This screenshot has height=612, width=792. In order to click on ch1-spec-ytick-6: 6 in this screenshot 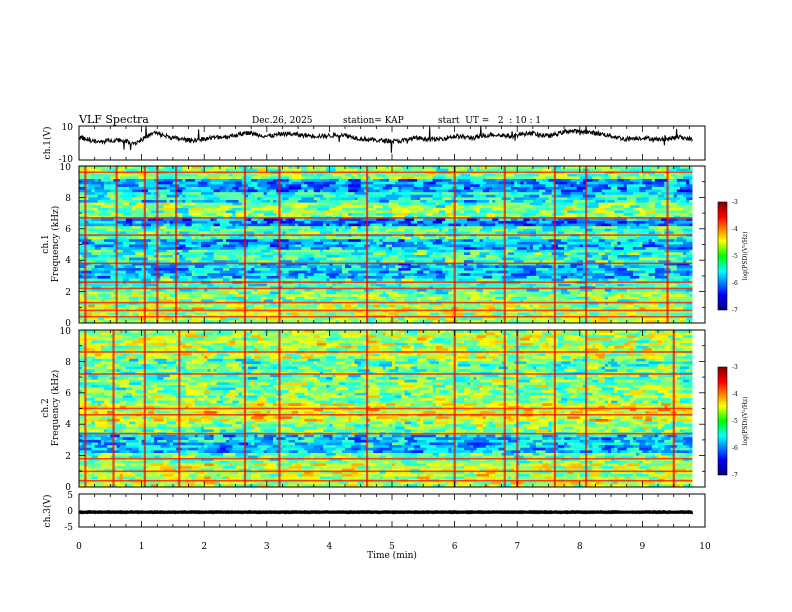, I will do `click(68, 230)`.